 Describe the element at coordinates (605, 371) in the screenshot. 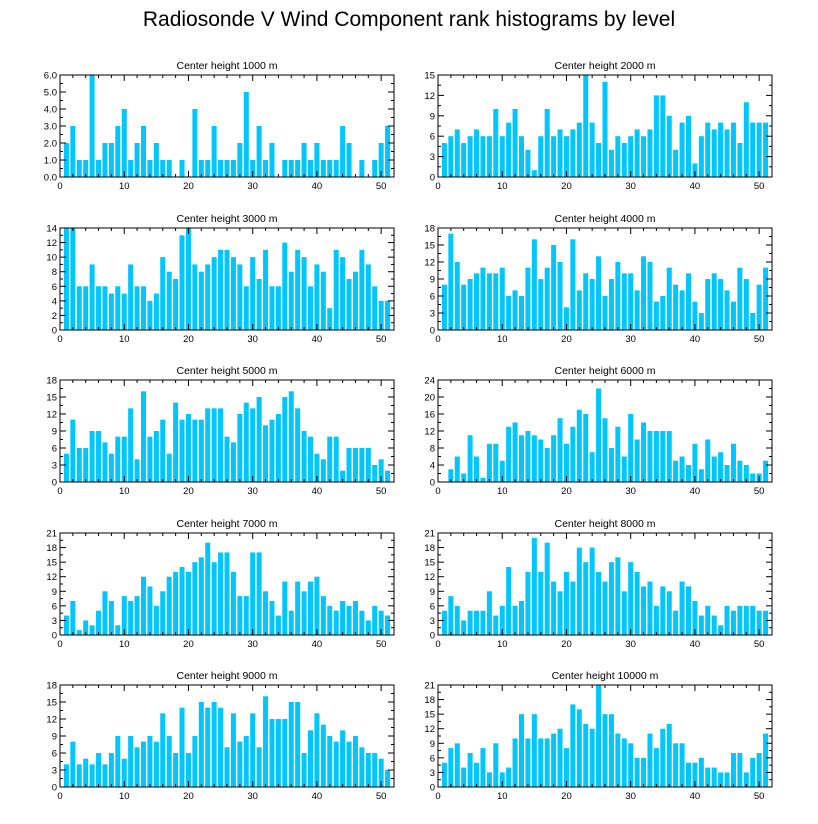

I see `panel-title: Center height 6000 m` at that location.